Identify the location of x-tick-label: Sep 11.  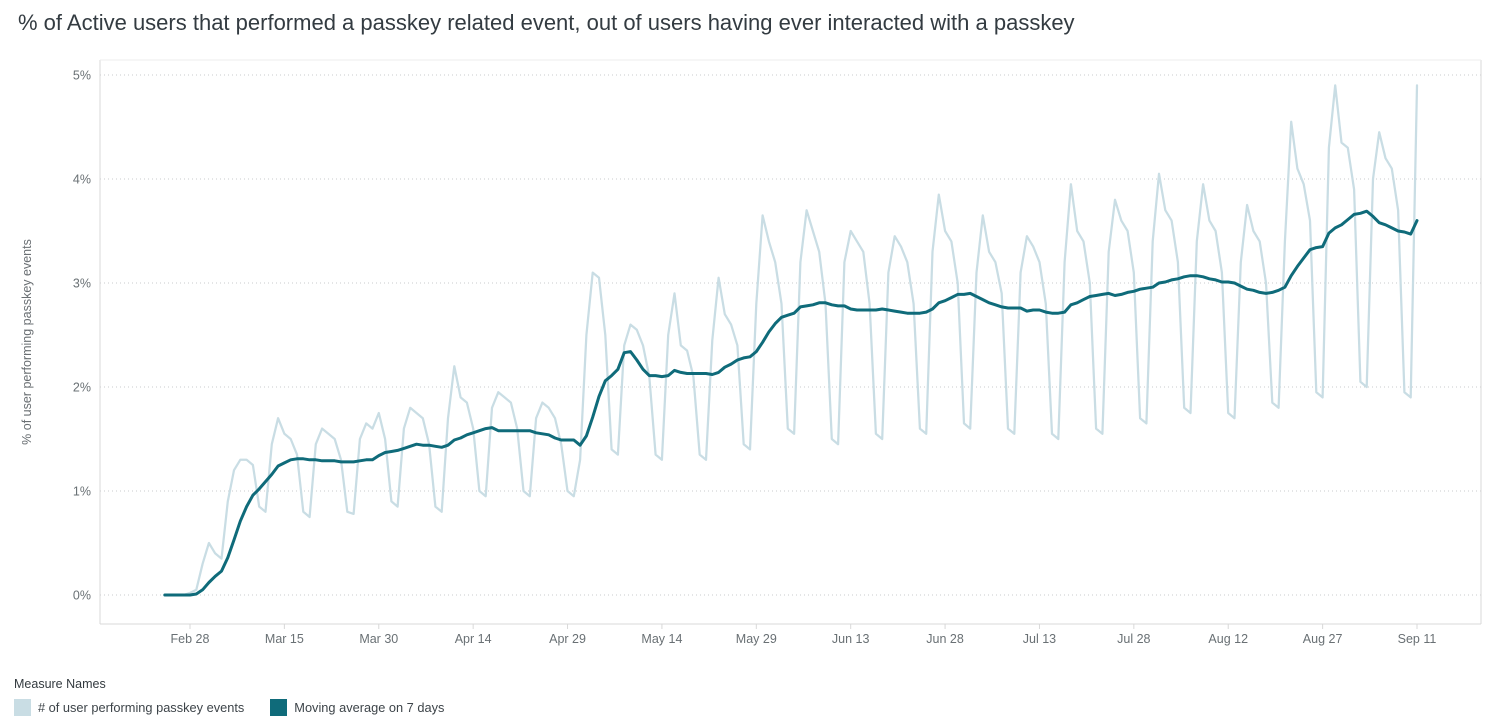
(1417, 639).